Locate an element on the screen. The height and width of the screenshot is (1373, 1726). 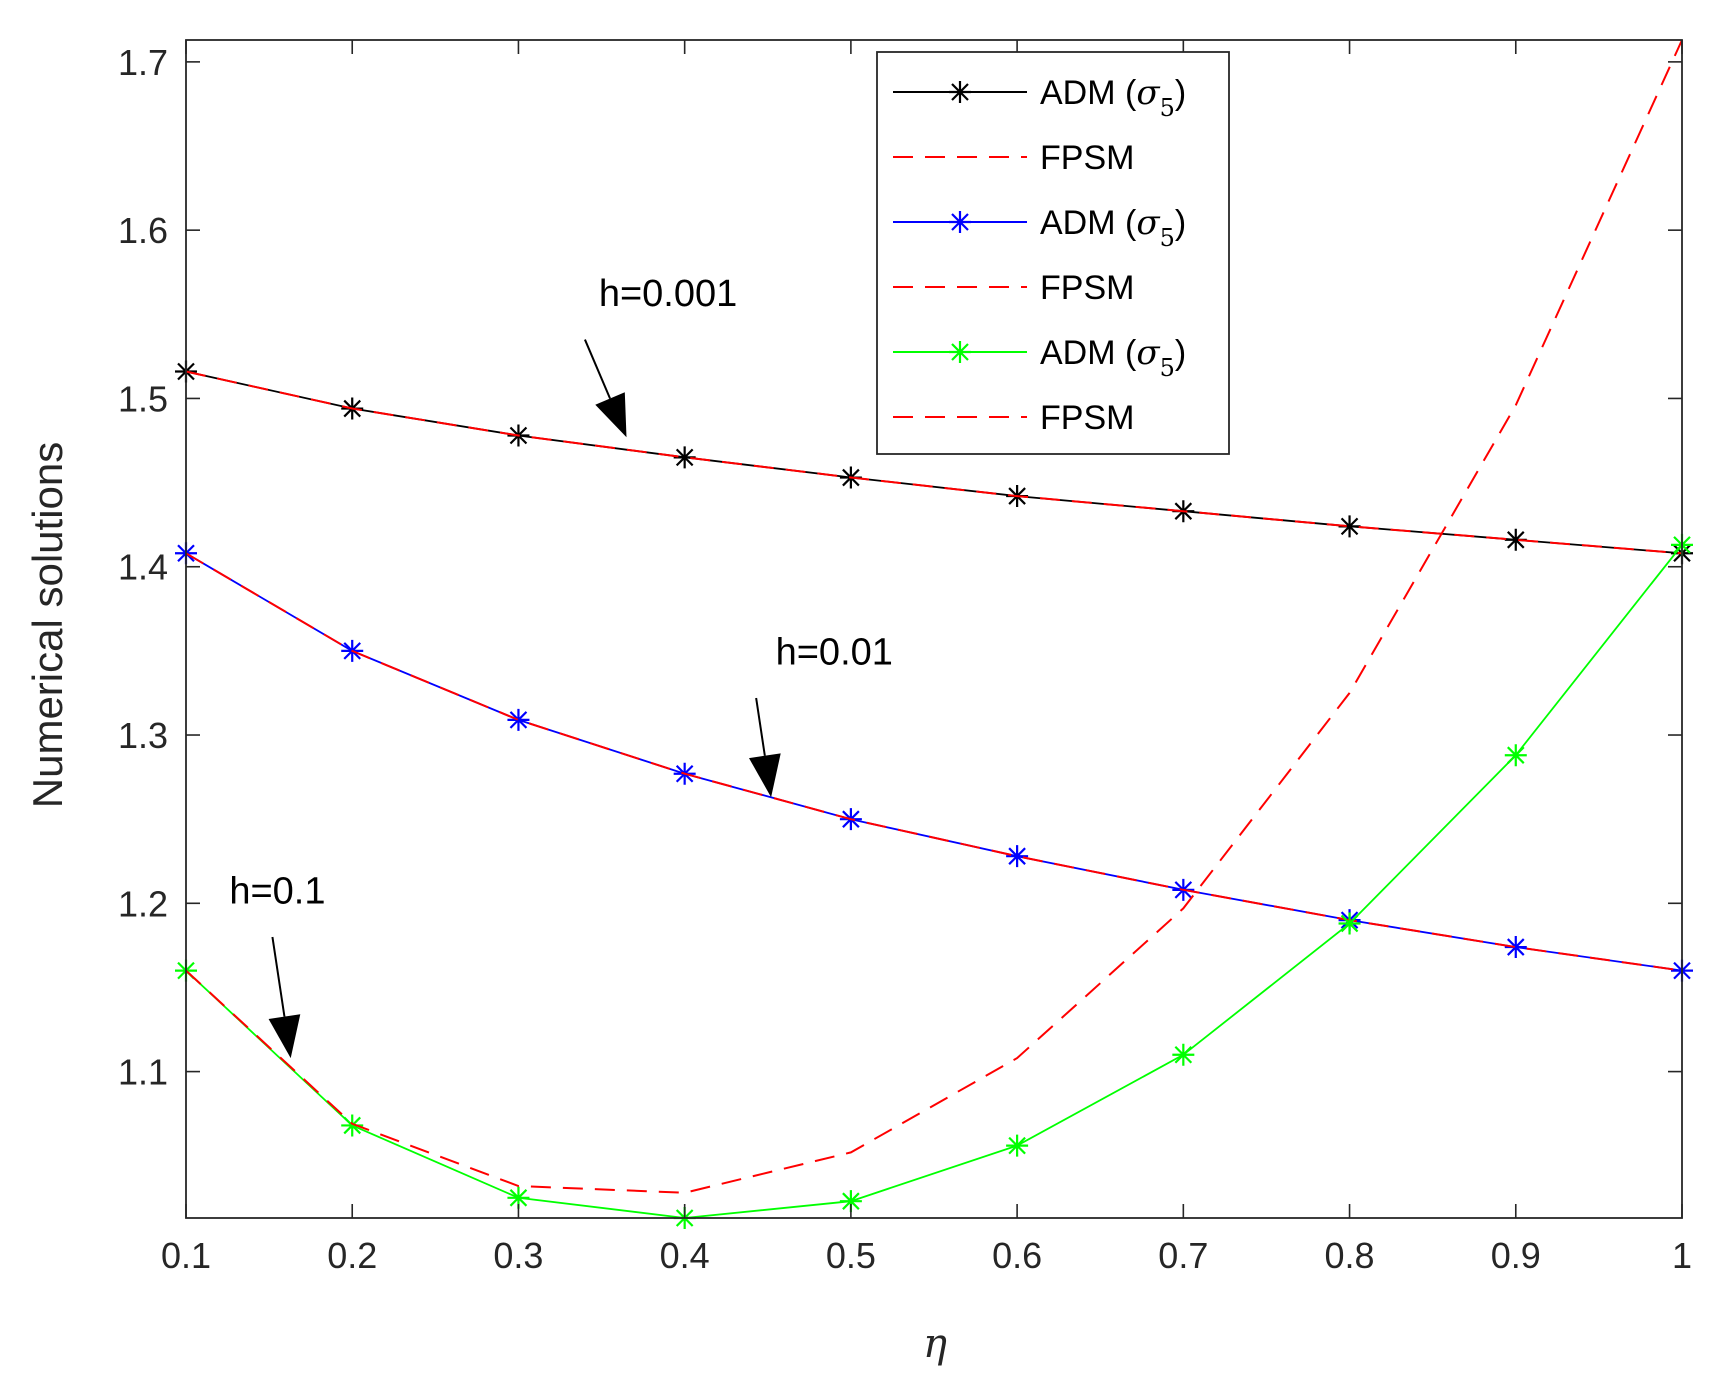
legend-label-2: FPSM is located at coordinates (1087, 158).